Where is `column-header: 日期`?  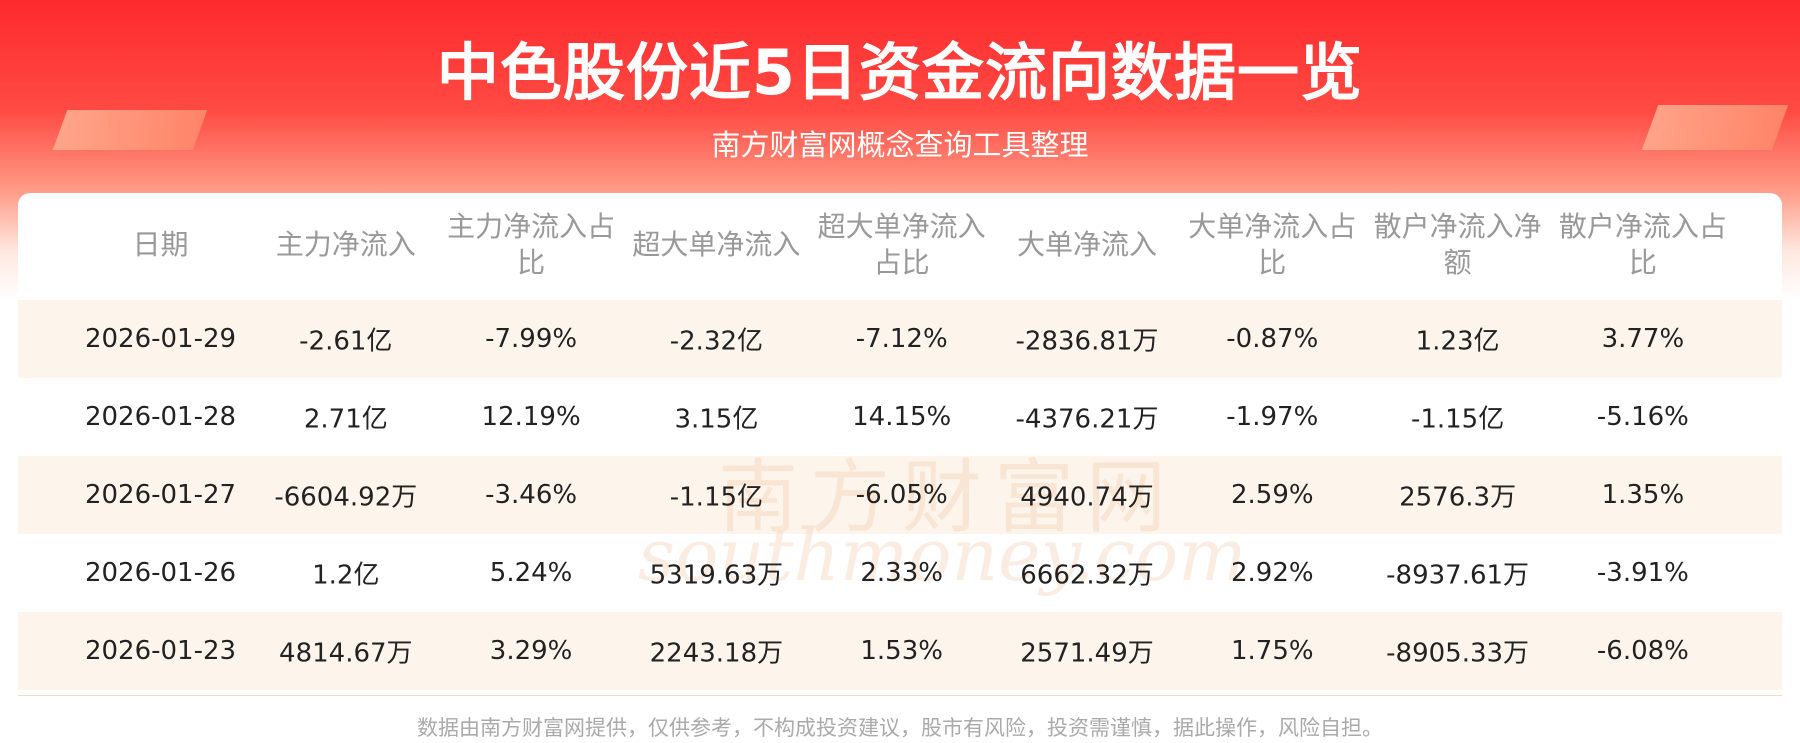
column-header: 日期 is located at coordinates (160, 244).